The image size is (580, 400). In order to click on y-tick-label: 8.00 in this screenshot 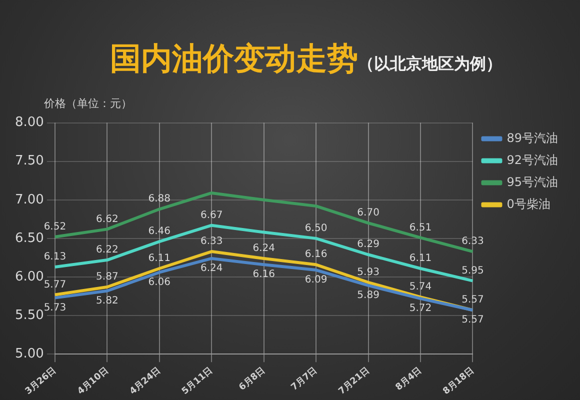, I will do `click(29, 122)`.